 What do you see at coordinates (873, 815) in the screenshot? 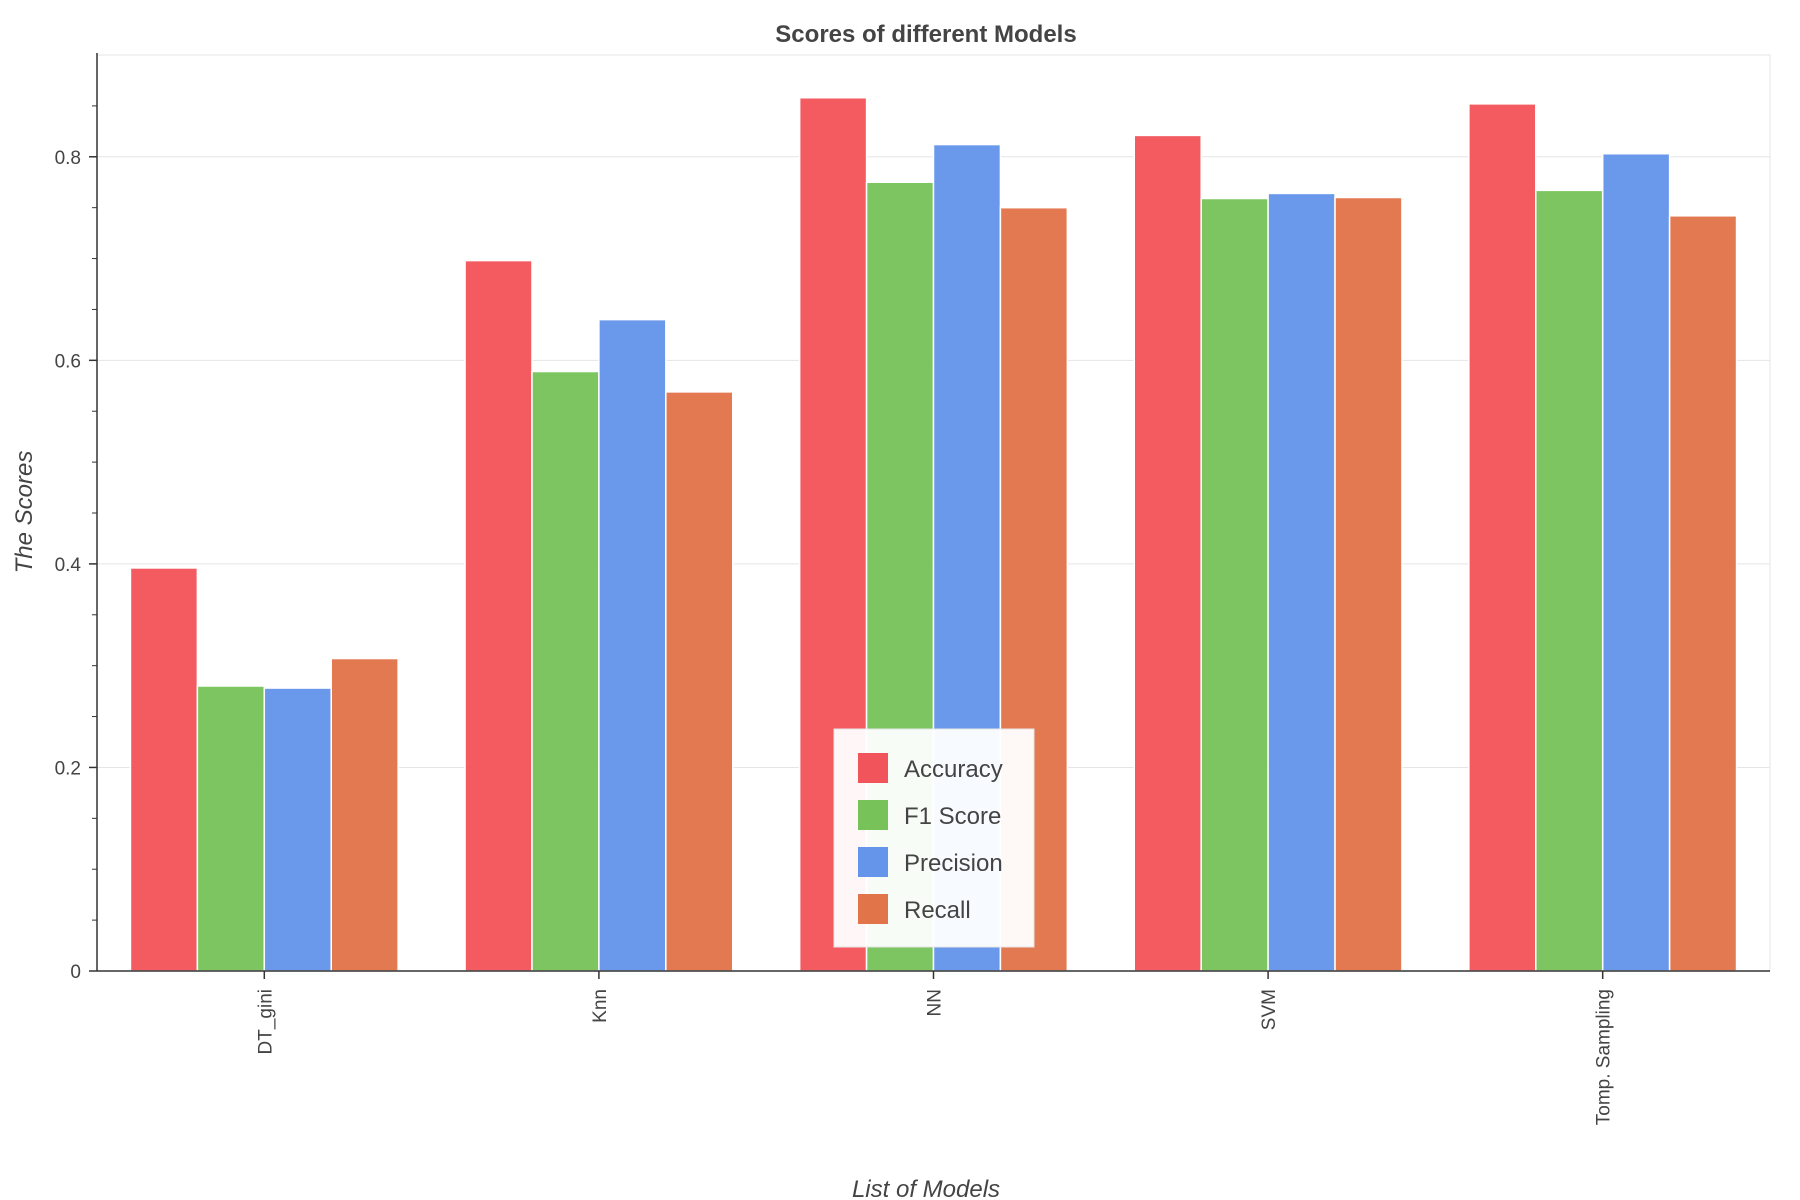
I see `legend-swatch-f1-score` at bounding box center [873, 815].